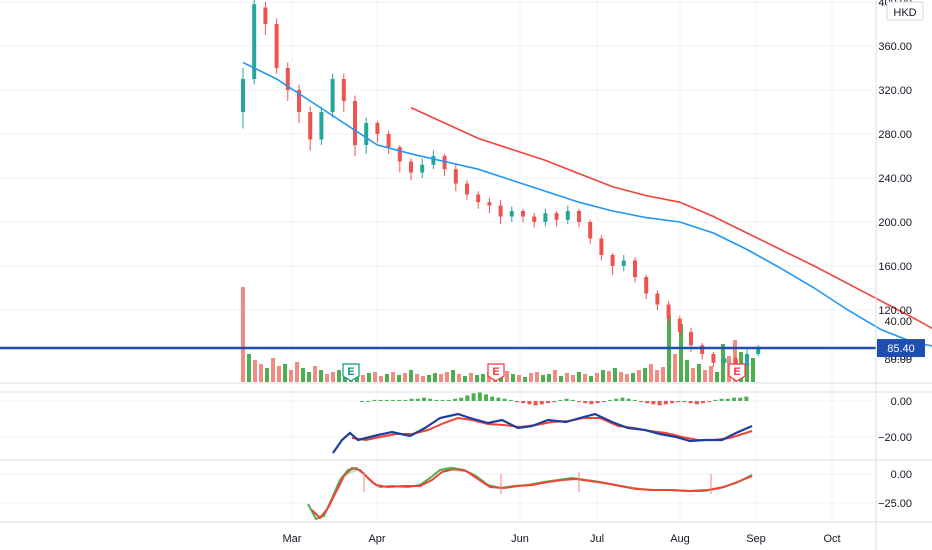 This screenshot has height=550, width=932. What do you see at coordinates (895, 267) in the screenshot?
I see `price-tick-label: 160.00` at bounding box center [895, 267].